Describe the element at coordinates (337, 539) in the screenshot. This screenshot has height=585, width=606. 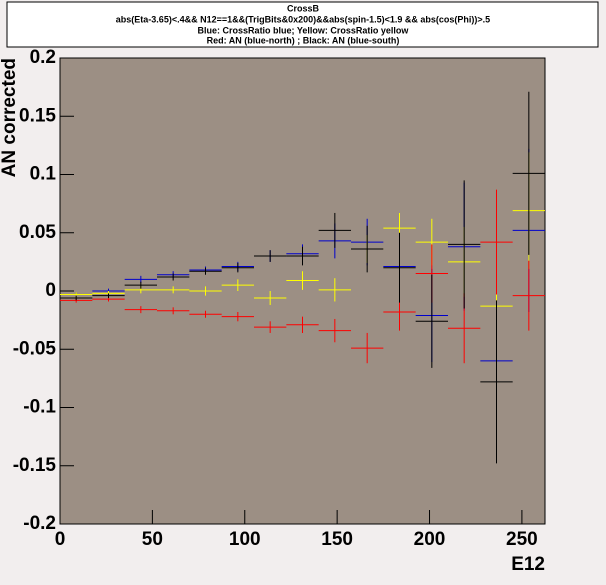
I see `x-tick-label: 150` at that location.